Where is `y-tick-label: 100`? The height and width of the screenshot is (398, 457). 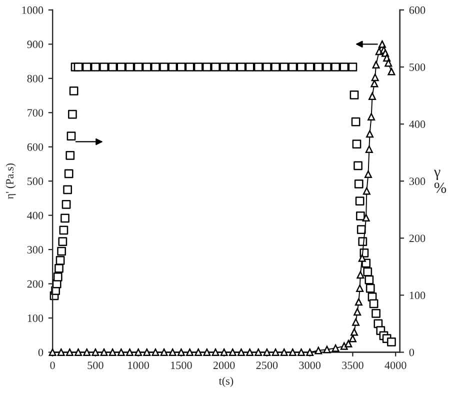
y-tick-label: 100 is located at coordinates (36, 318).